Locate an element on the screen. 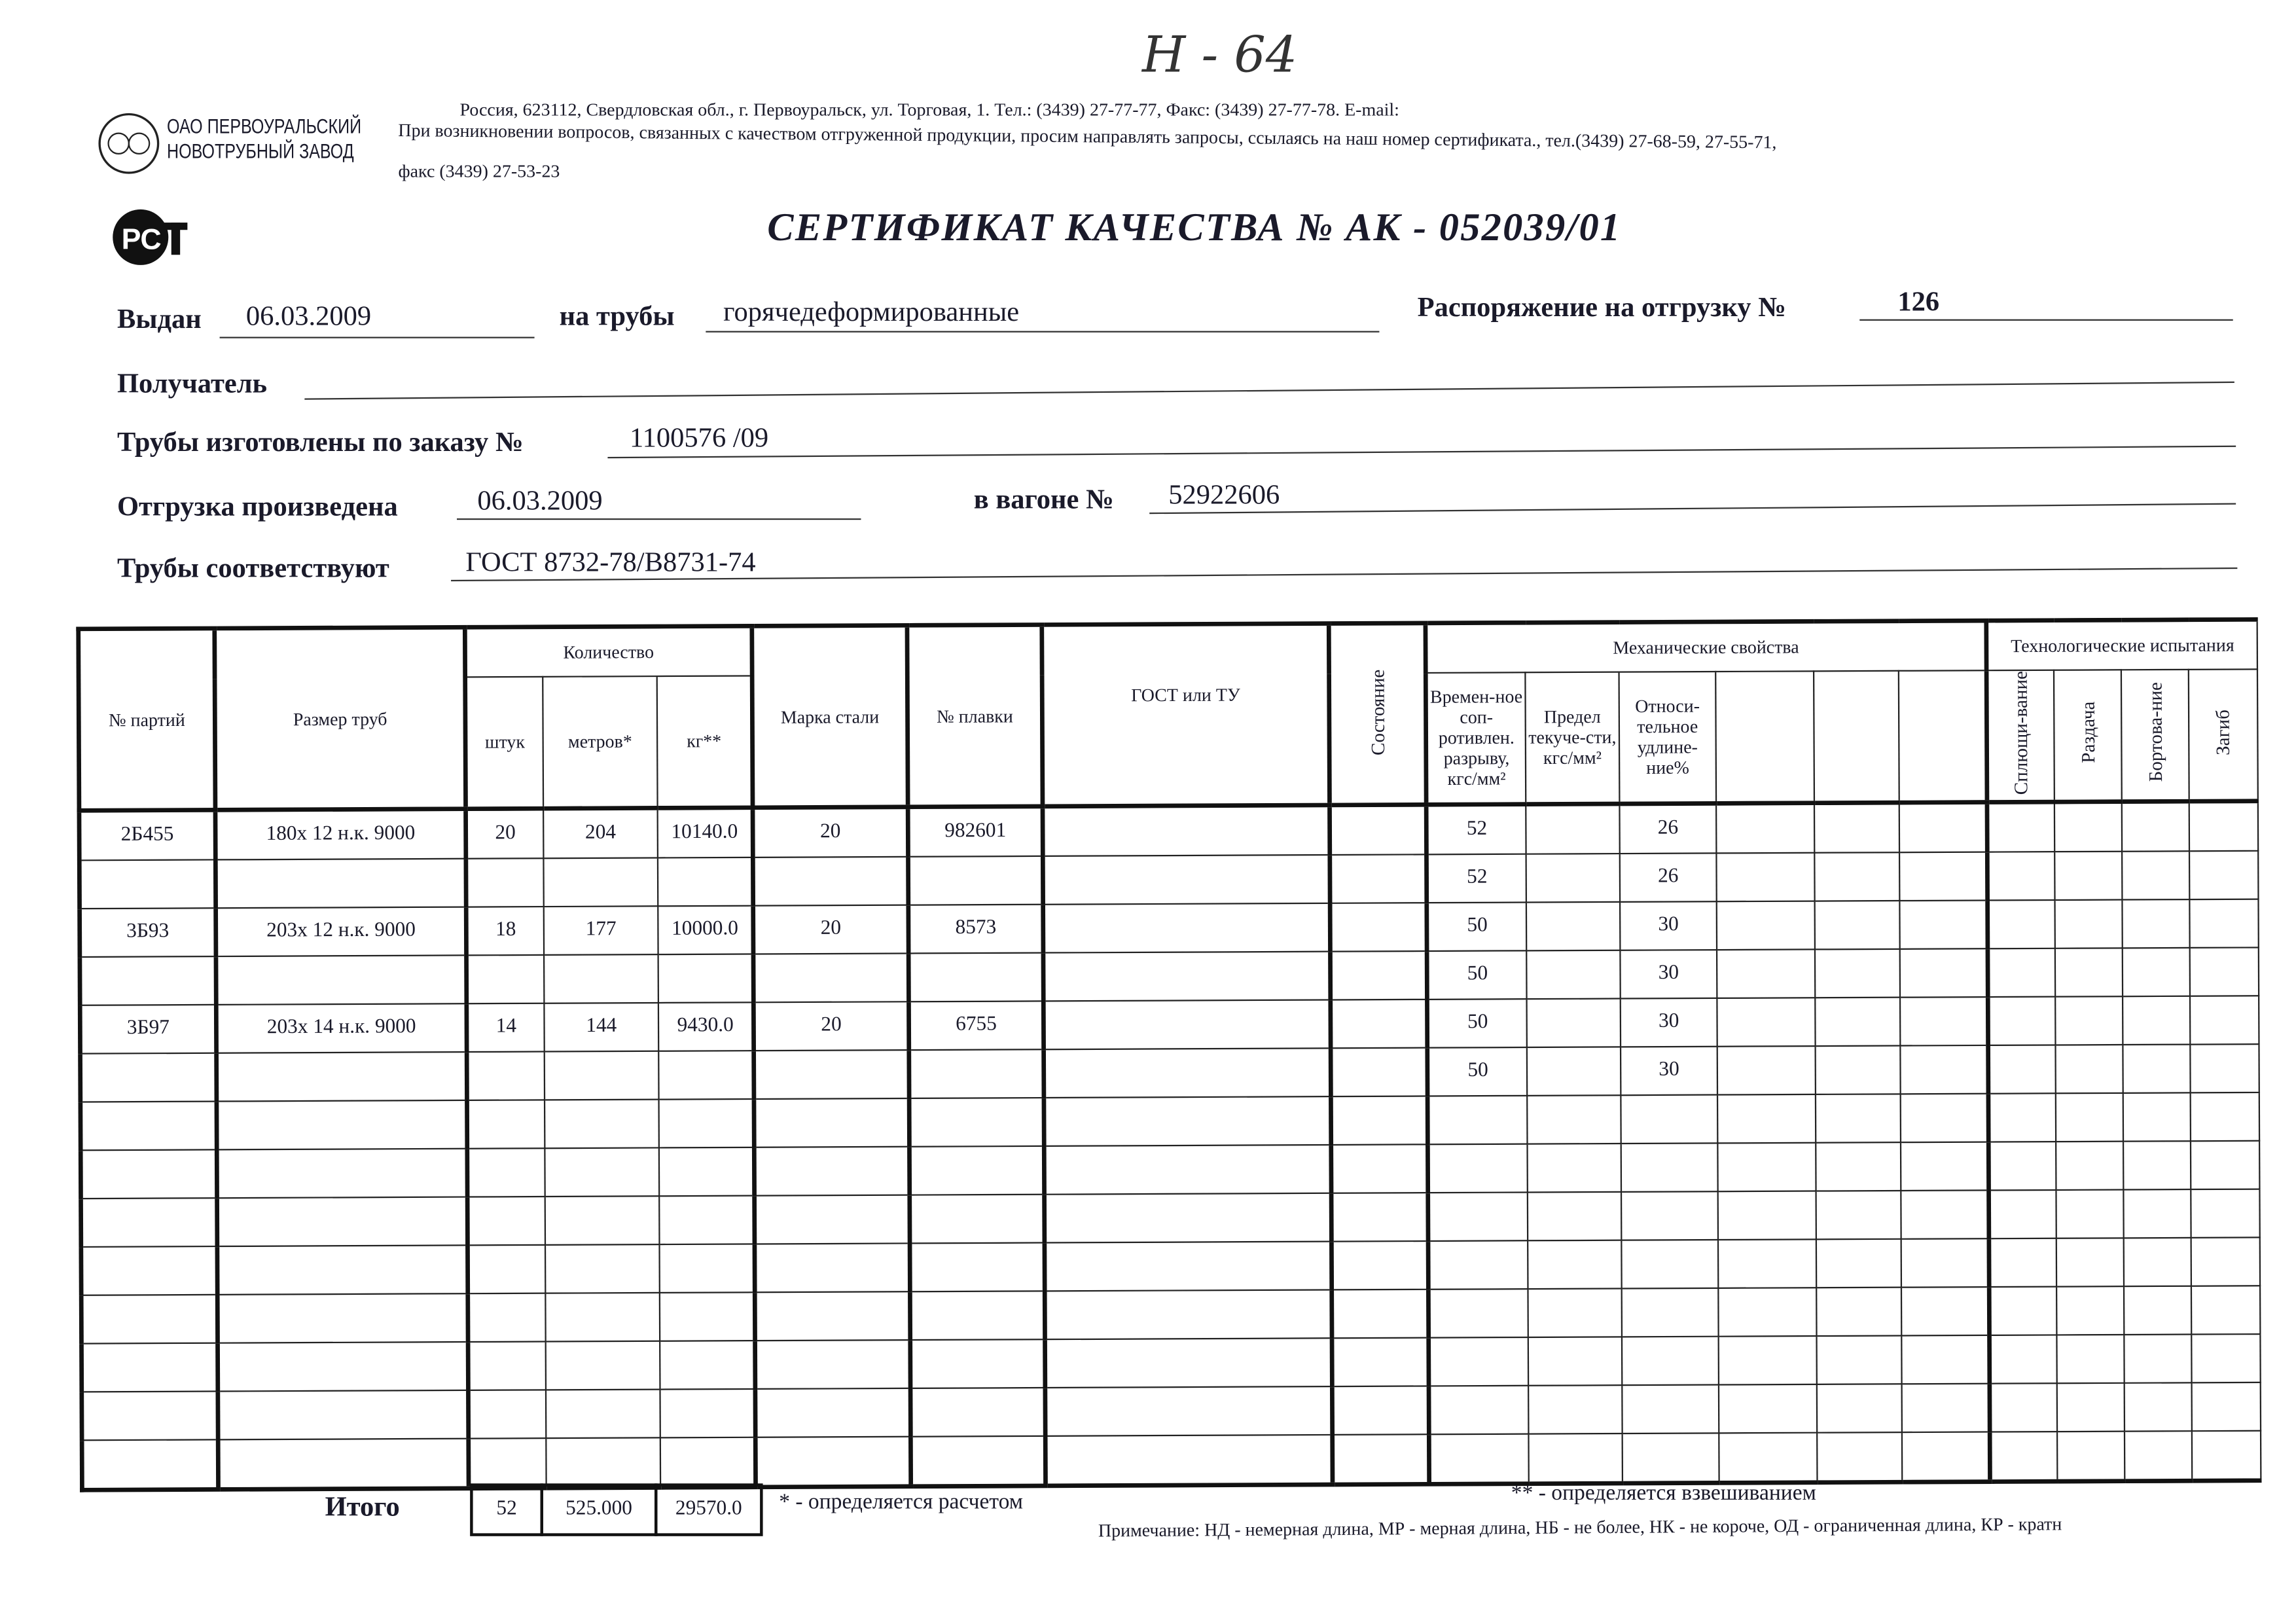 This screenshot has width=2296, height=1624. header-state-text: Состояние is located at coordinates (1376, 711).